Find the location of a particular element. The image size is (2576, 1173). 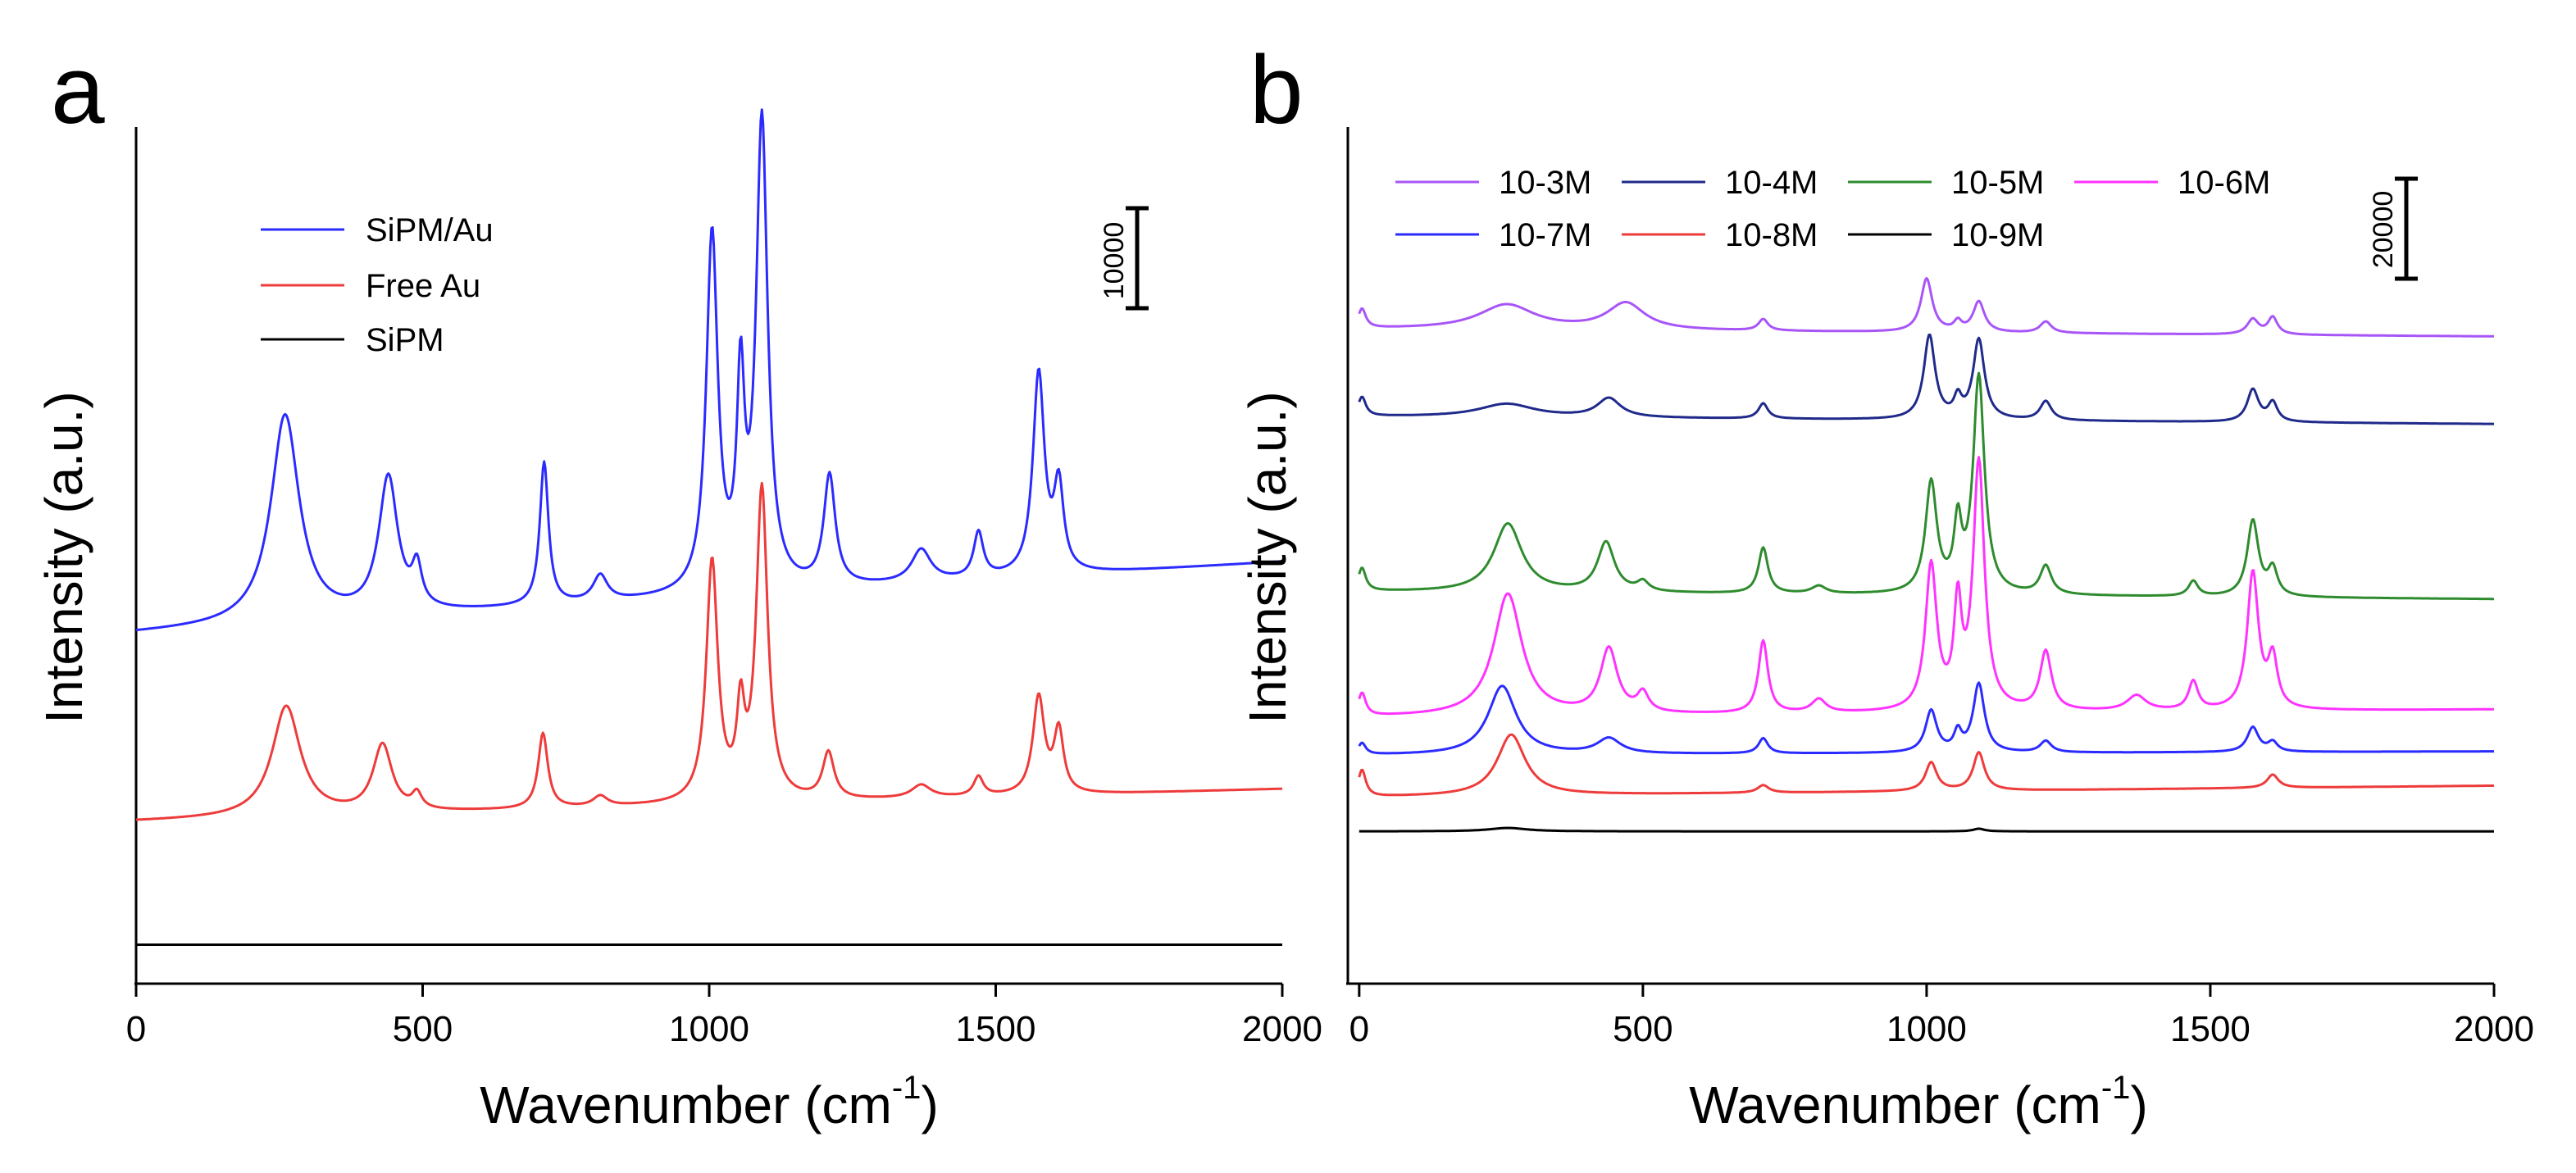

panel-a-x-title: Wavenumber (cm-1) is located at coordinates (709, 1102).